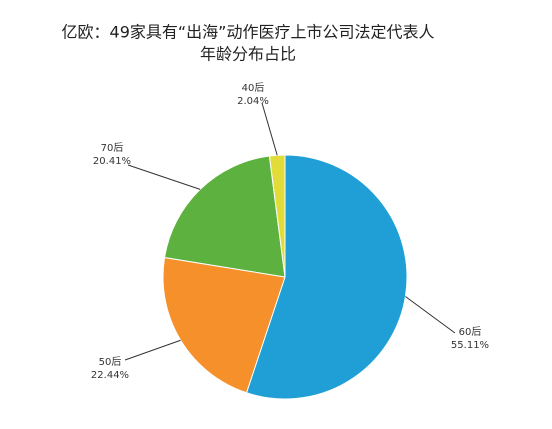 This screenshot has width=552, height=429. Describe the element at coordinates (470, 332) in the screenshot. I see `slice-label: 60后` at that location.